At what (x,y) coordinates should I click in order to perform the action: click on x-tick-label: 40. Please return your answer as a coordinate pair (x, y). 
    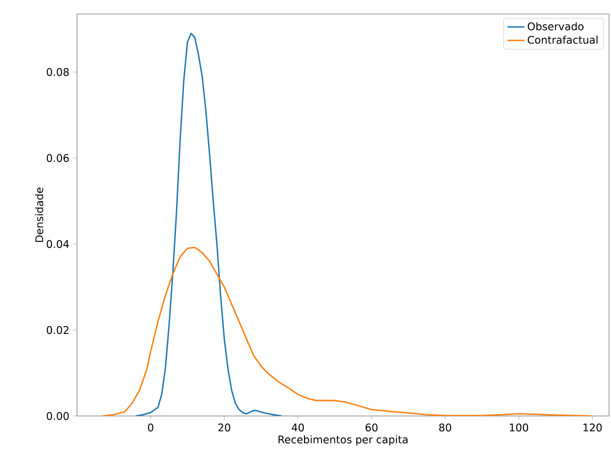
    Looking at the image, I should click on (298, 428).